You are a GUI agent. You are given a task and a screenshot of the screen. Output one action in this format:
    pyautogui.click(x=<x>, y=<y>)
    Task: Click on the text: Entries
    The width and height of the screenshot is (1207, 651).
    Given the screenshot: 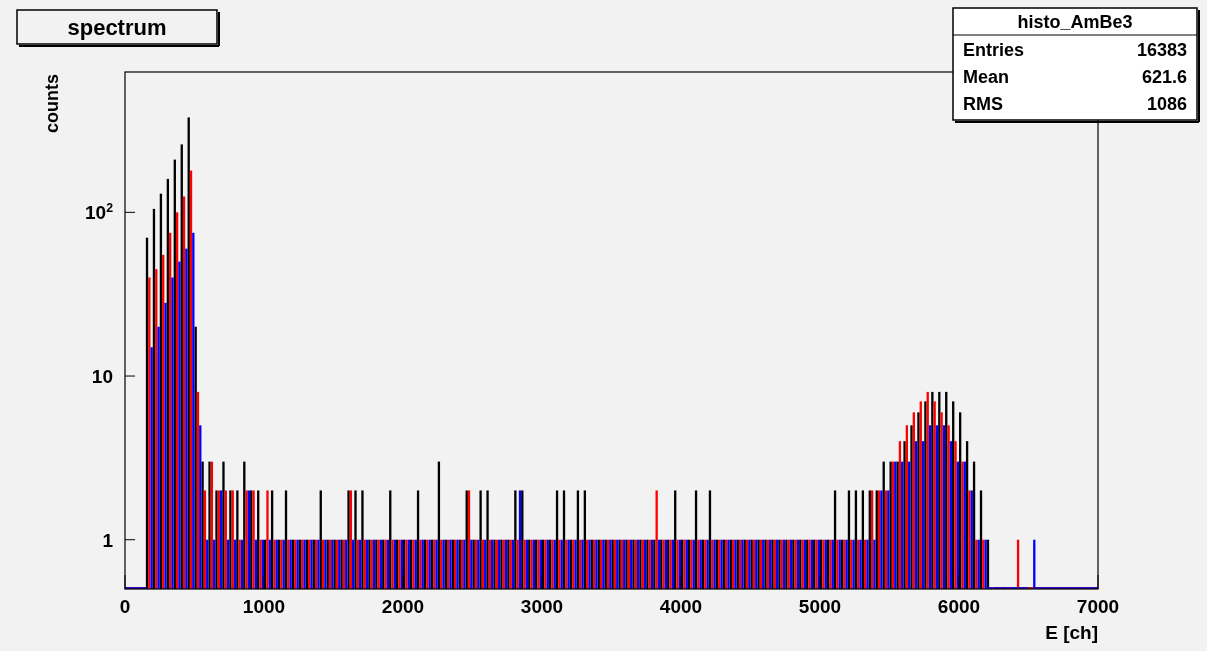 What is the action you would take?
    pyautogui.click(x=994, y=50)
    